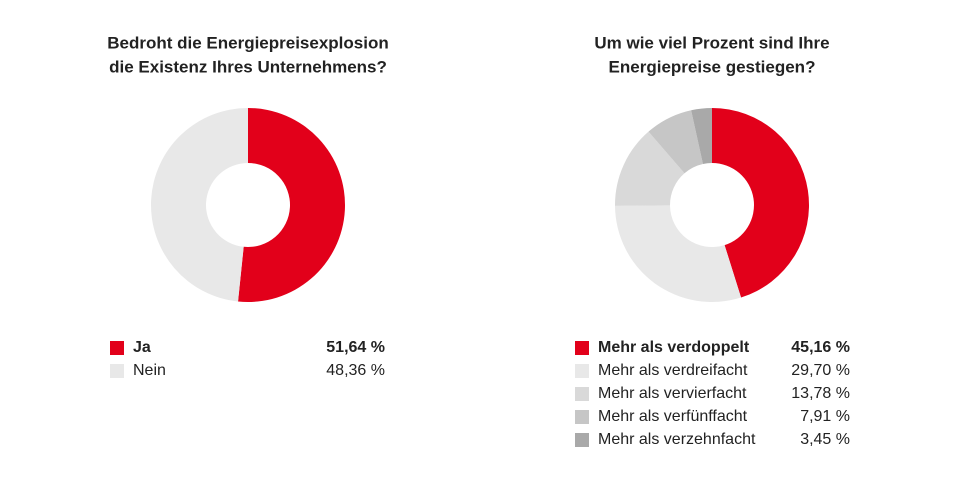 This screenshot has height=480, width=960. What do you see at coordinates (820, 393) in the screenshot?
I see `value-label: 13,78 %` at bounding box center [820, 393].